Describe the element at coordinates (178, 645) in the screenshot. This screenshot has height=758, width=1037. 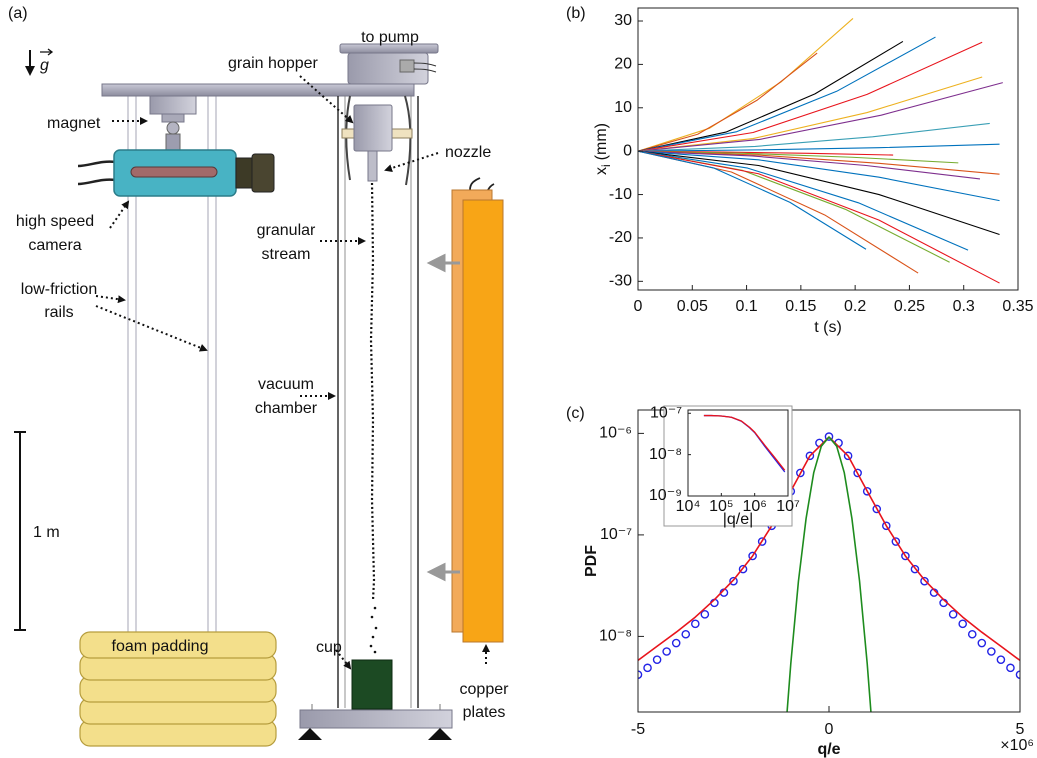
I see `foam-padding-part` at that location.